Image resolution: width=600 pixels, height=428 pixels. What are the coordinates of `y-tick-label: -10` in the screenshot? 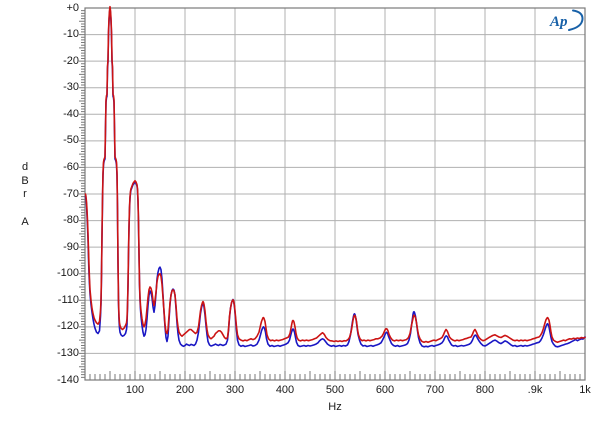 It's located at (71, 34).